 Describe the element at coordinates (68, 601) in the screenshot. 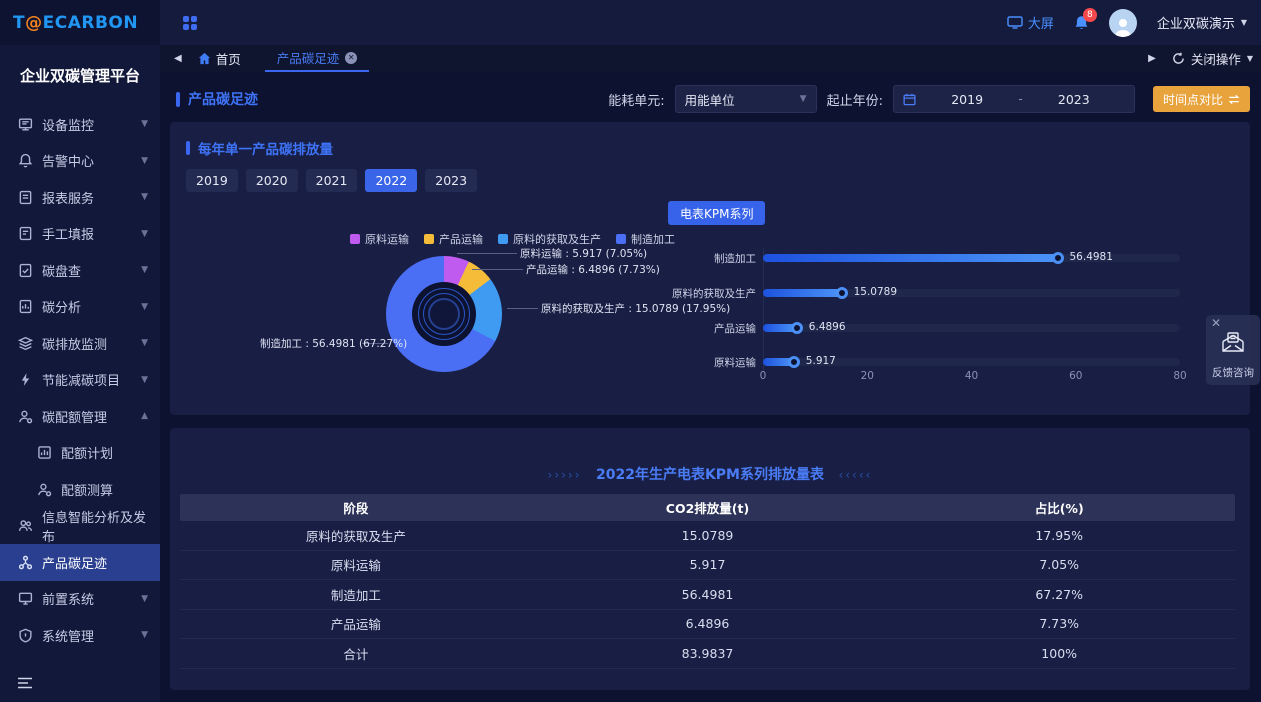

I see `sidebar-item-label: 前置系统` at that location.